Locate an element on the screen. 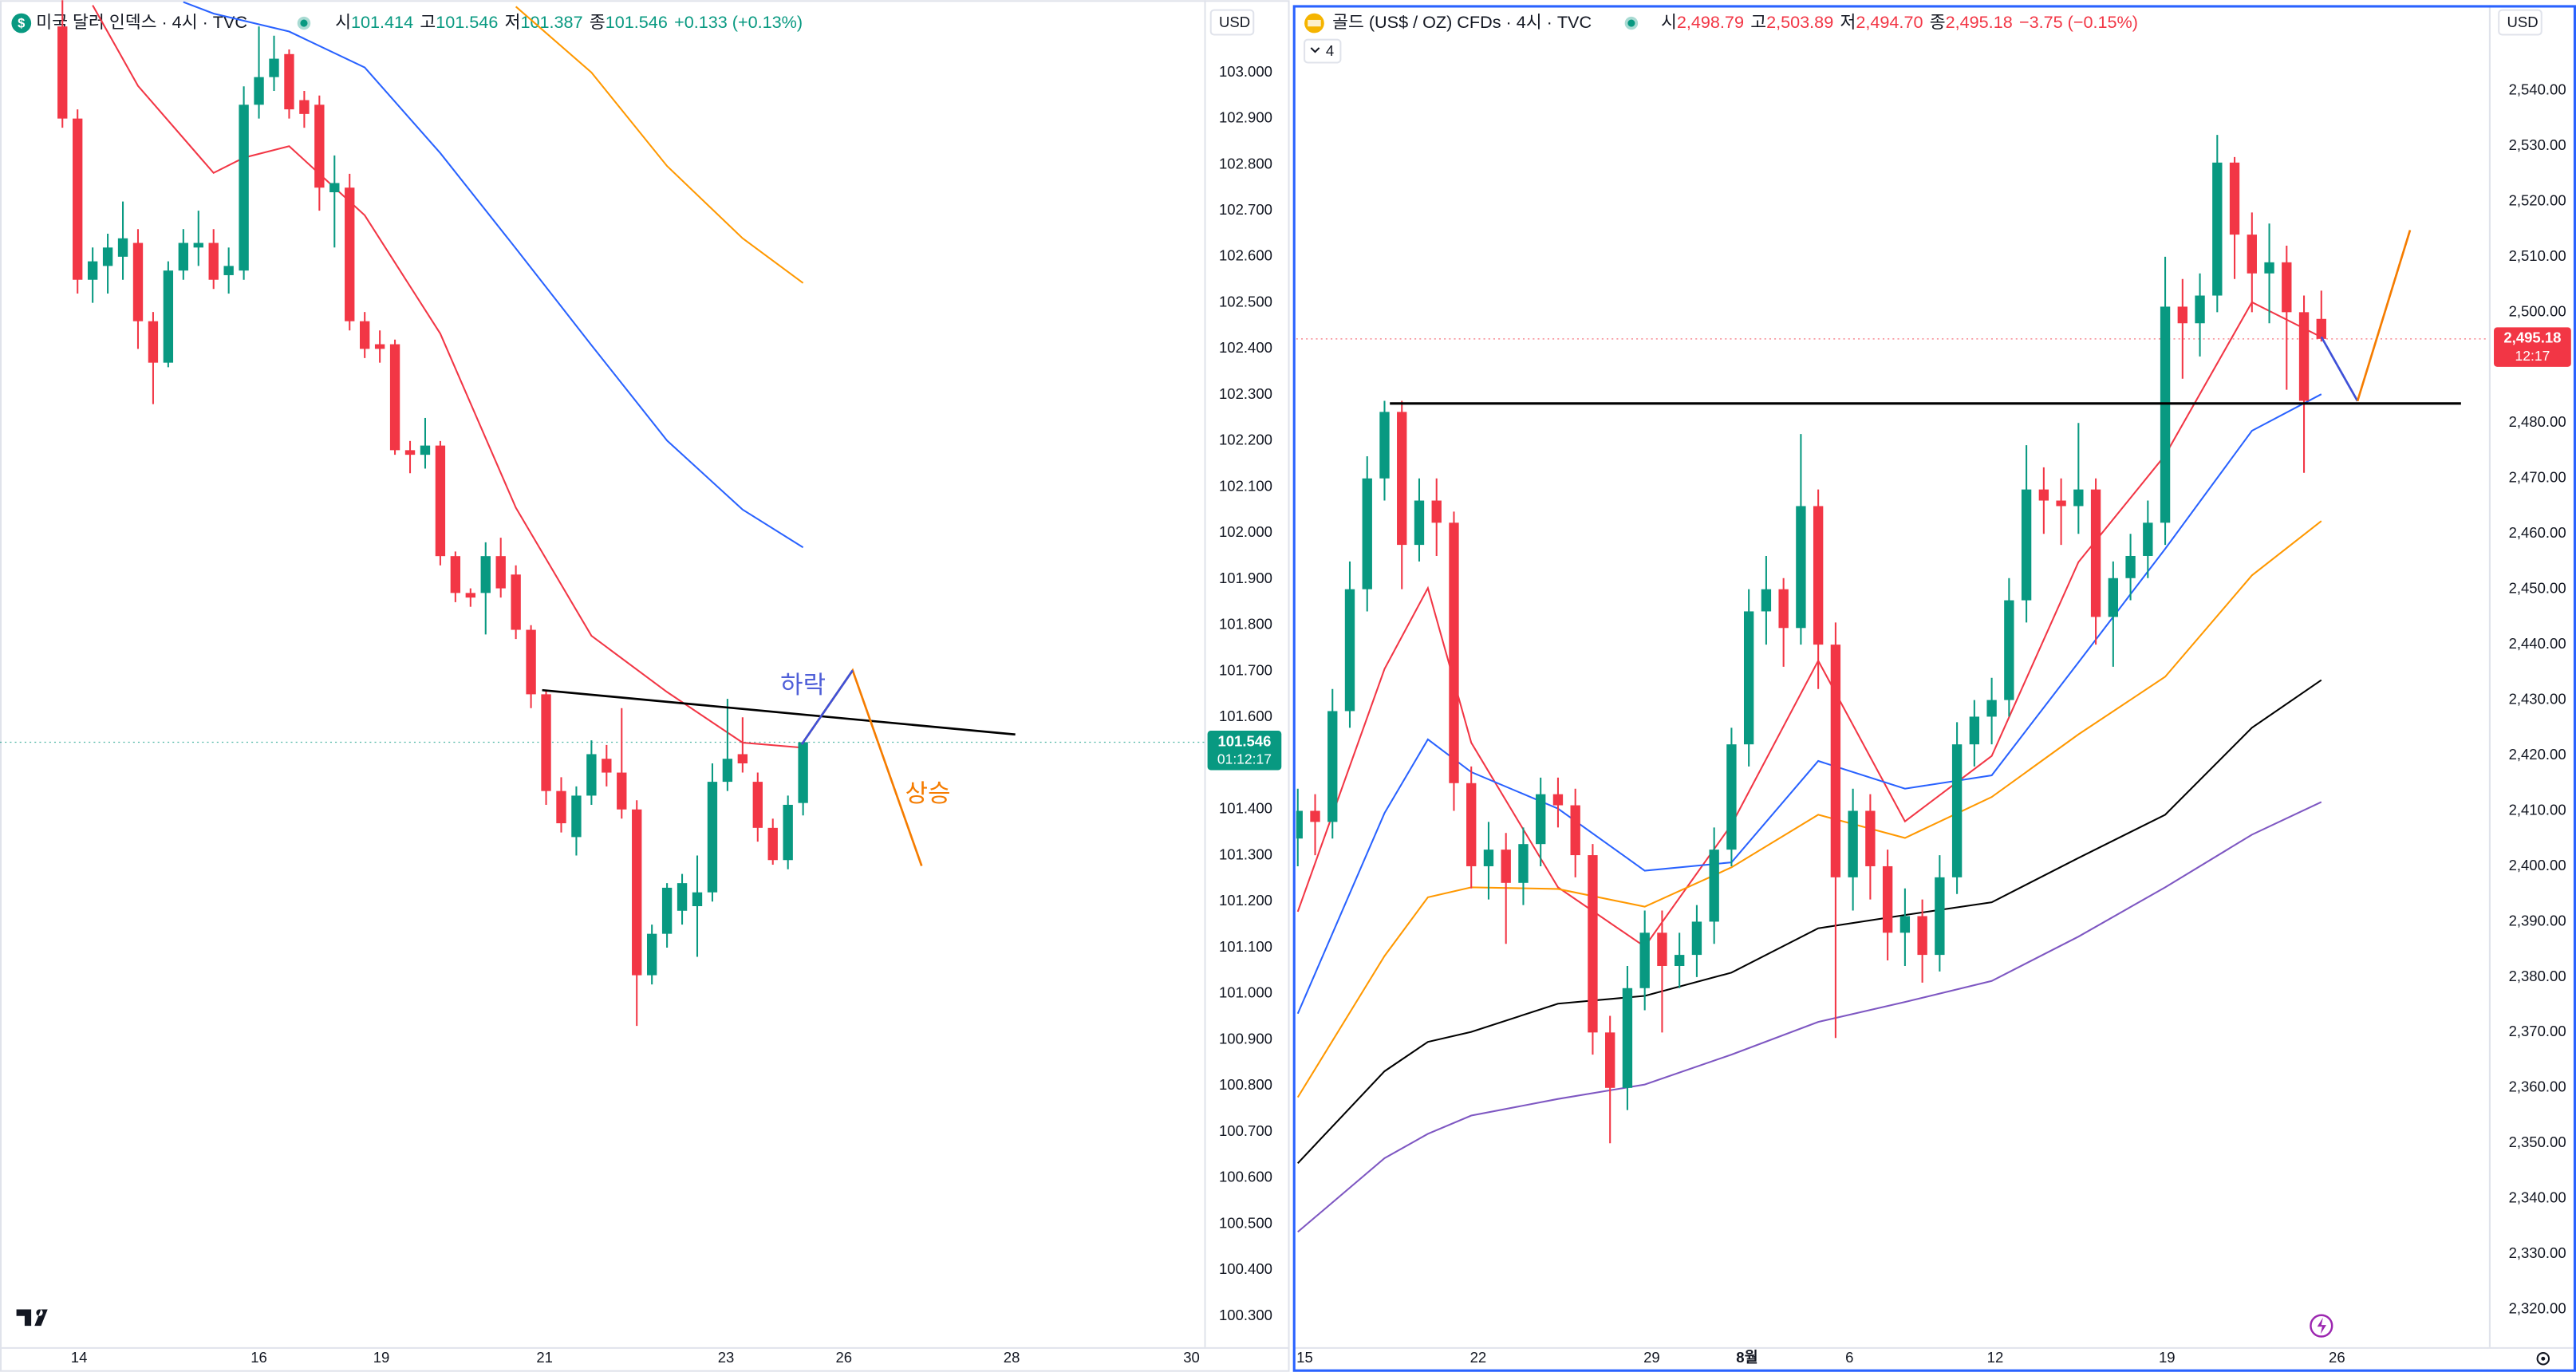 The height and width of the screenshot is (1372, 2576). y-tick-label: 100.700 is located at coordinates (1245, 1130).